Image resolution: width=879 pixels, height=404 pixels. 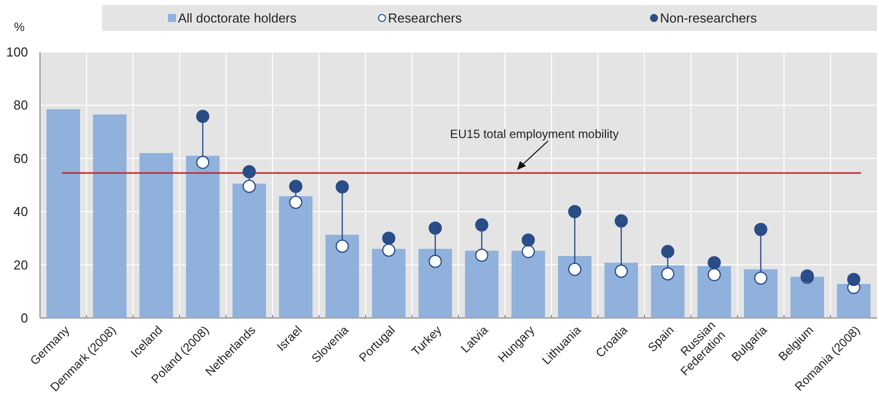 I want to click on y-axis-title: %, so click(x=19, y=27).